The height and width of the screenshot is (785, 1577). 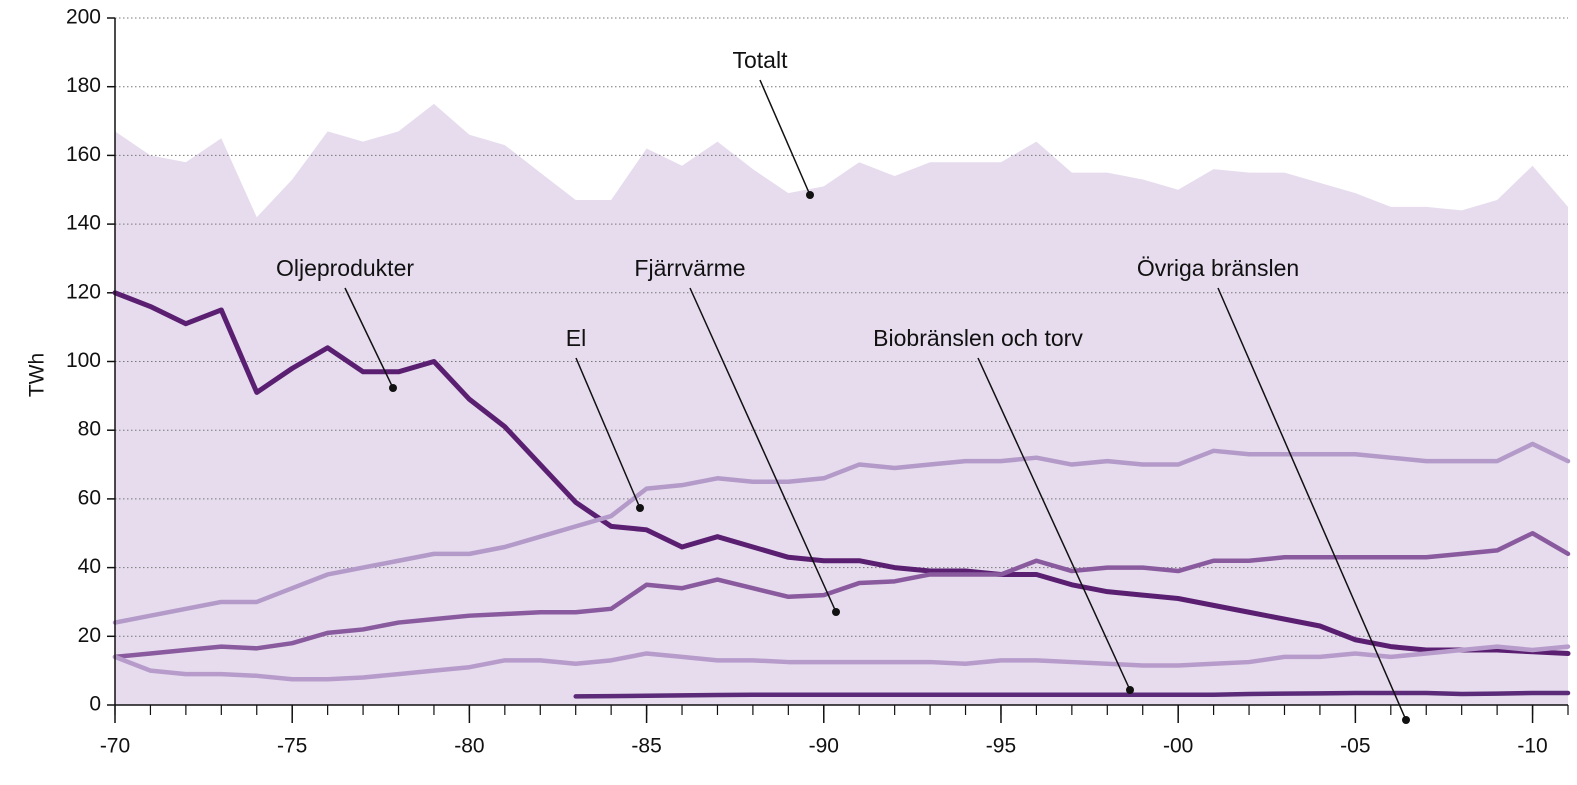 What do you see at coordinates (83, 291) in the screenshot?
I see `y-tick-label: 120` at bounding box center [83, 291].